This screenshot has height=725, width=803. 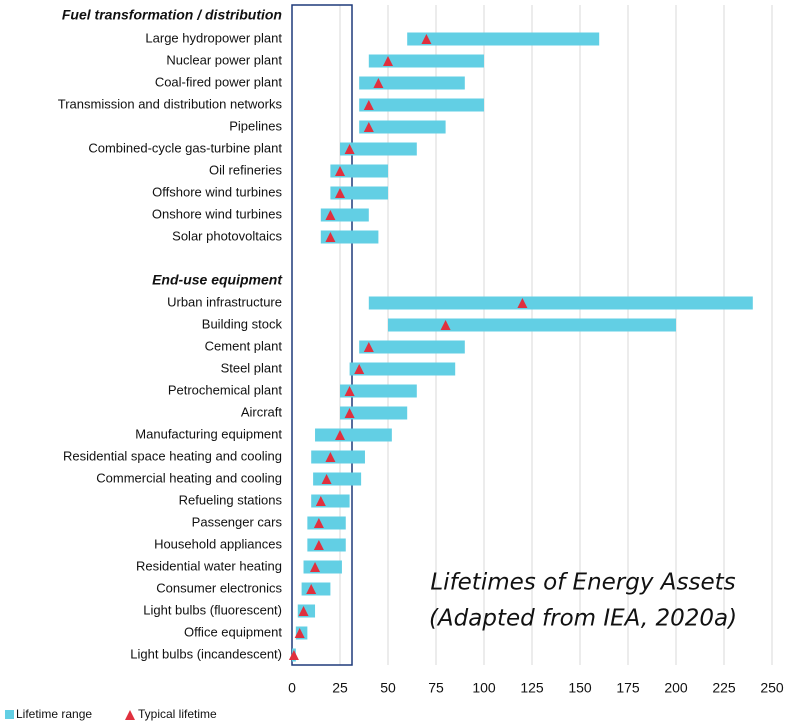 What do you see at coordinates (219, 587) in the screenshot?
I see `category-label: Consumer electronics` at bounding box center [219, 587].